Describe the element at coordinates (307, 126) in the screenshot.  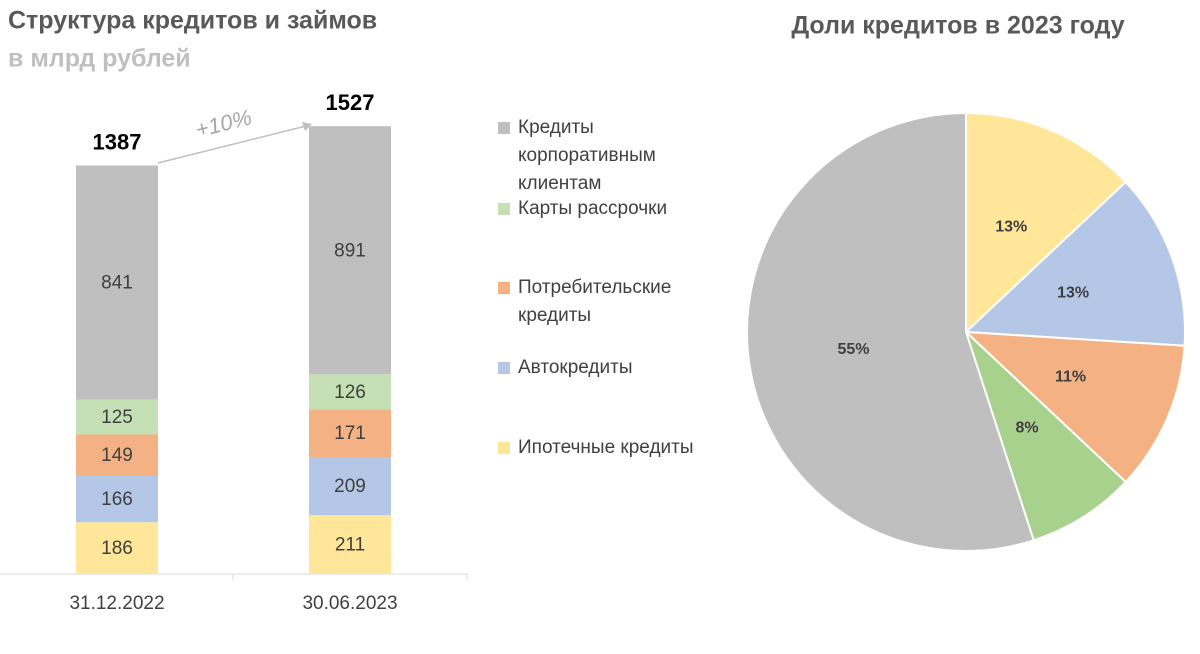
I see `arrow-head` at that location.